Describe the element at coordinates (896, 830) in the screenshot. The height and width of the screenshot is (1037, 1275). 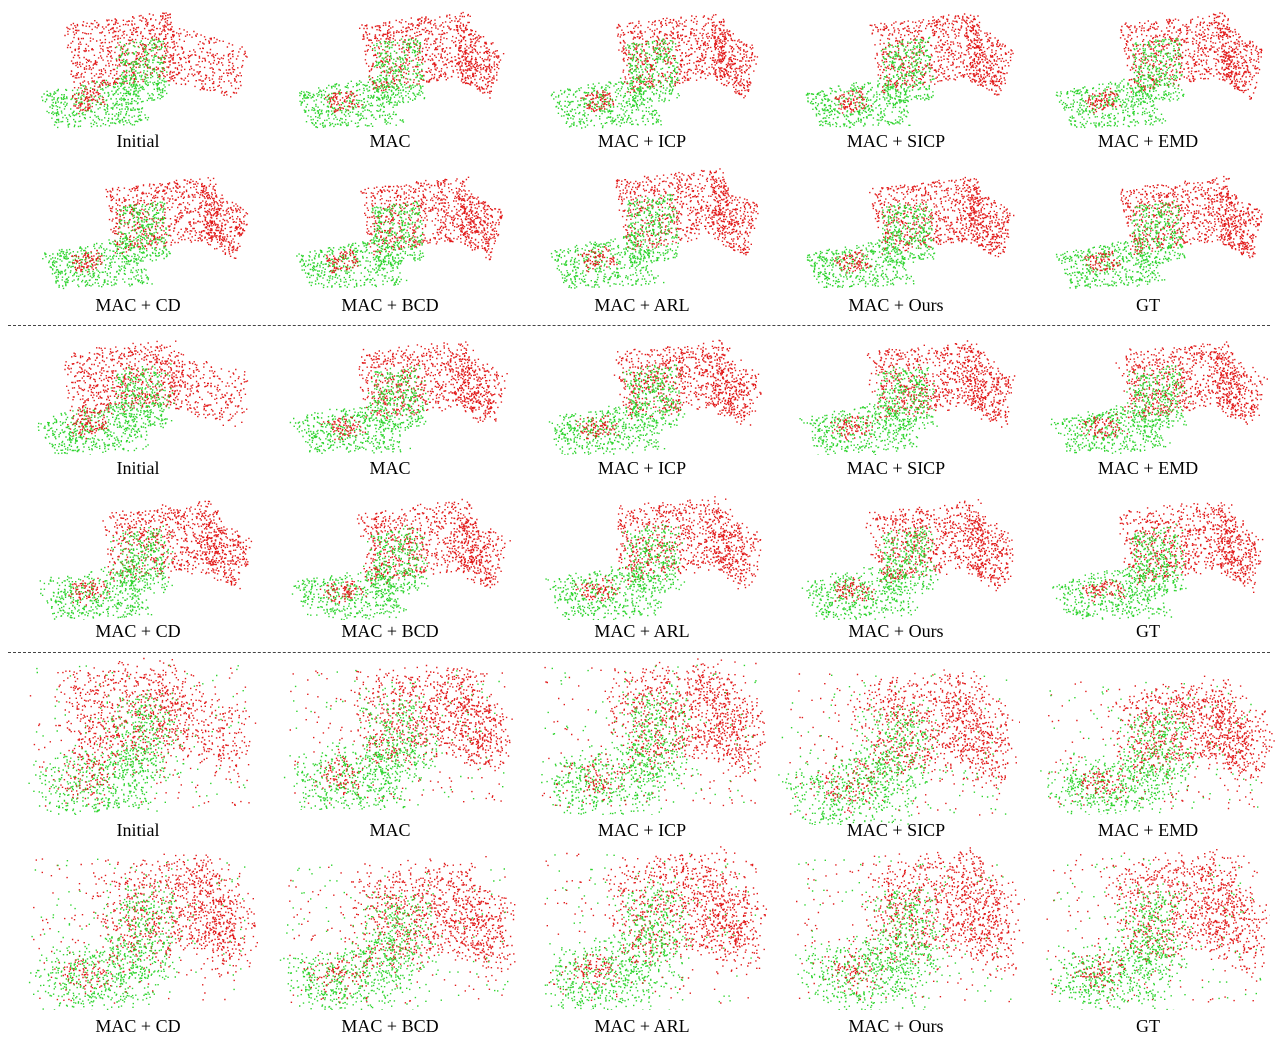
I see `caption: MAC + SICP` at that location.